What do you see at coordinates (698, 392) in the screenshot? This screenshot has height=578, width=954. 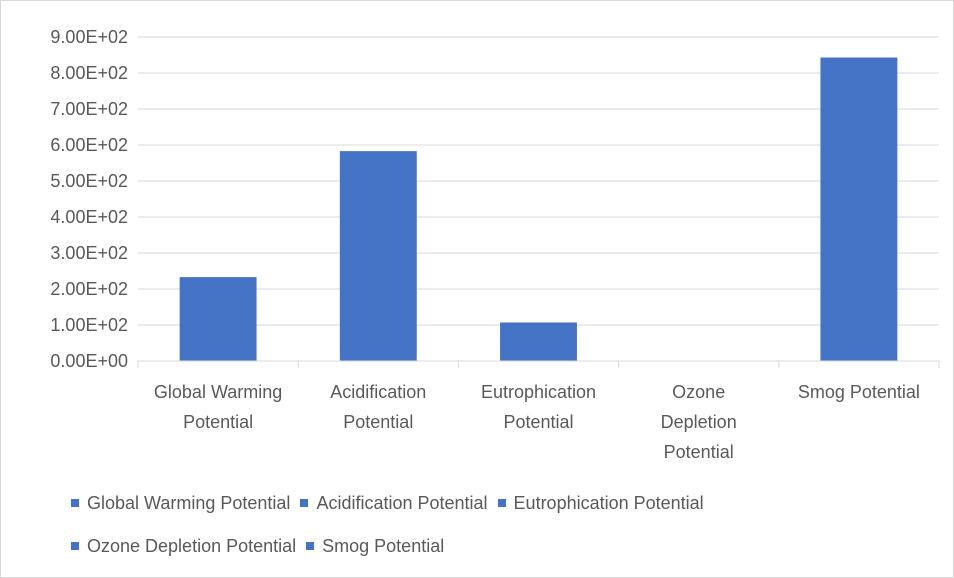 I see `x-tick-label: Ozone` at bounding box center [698, 392].